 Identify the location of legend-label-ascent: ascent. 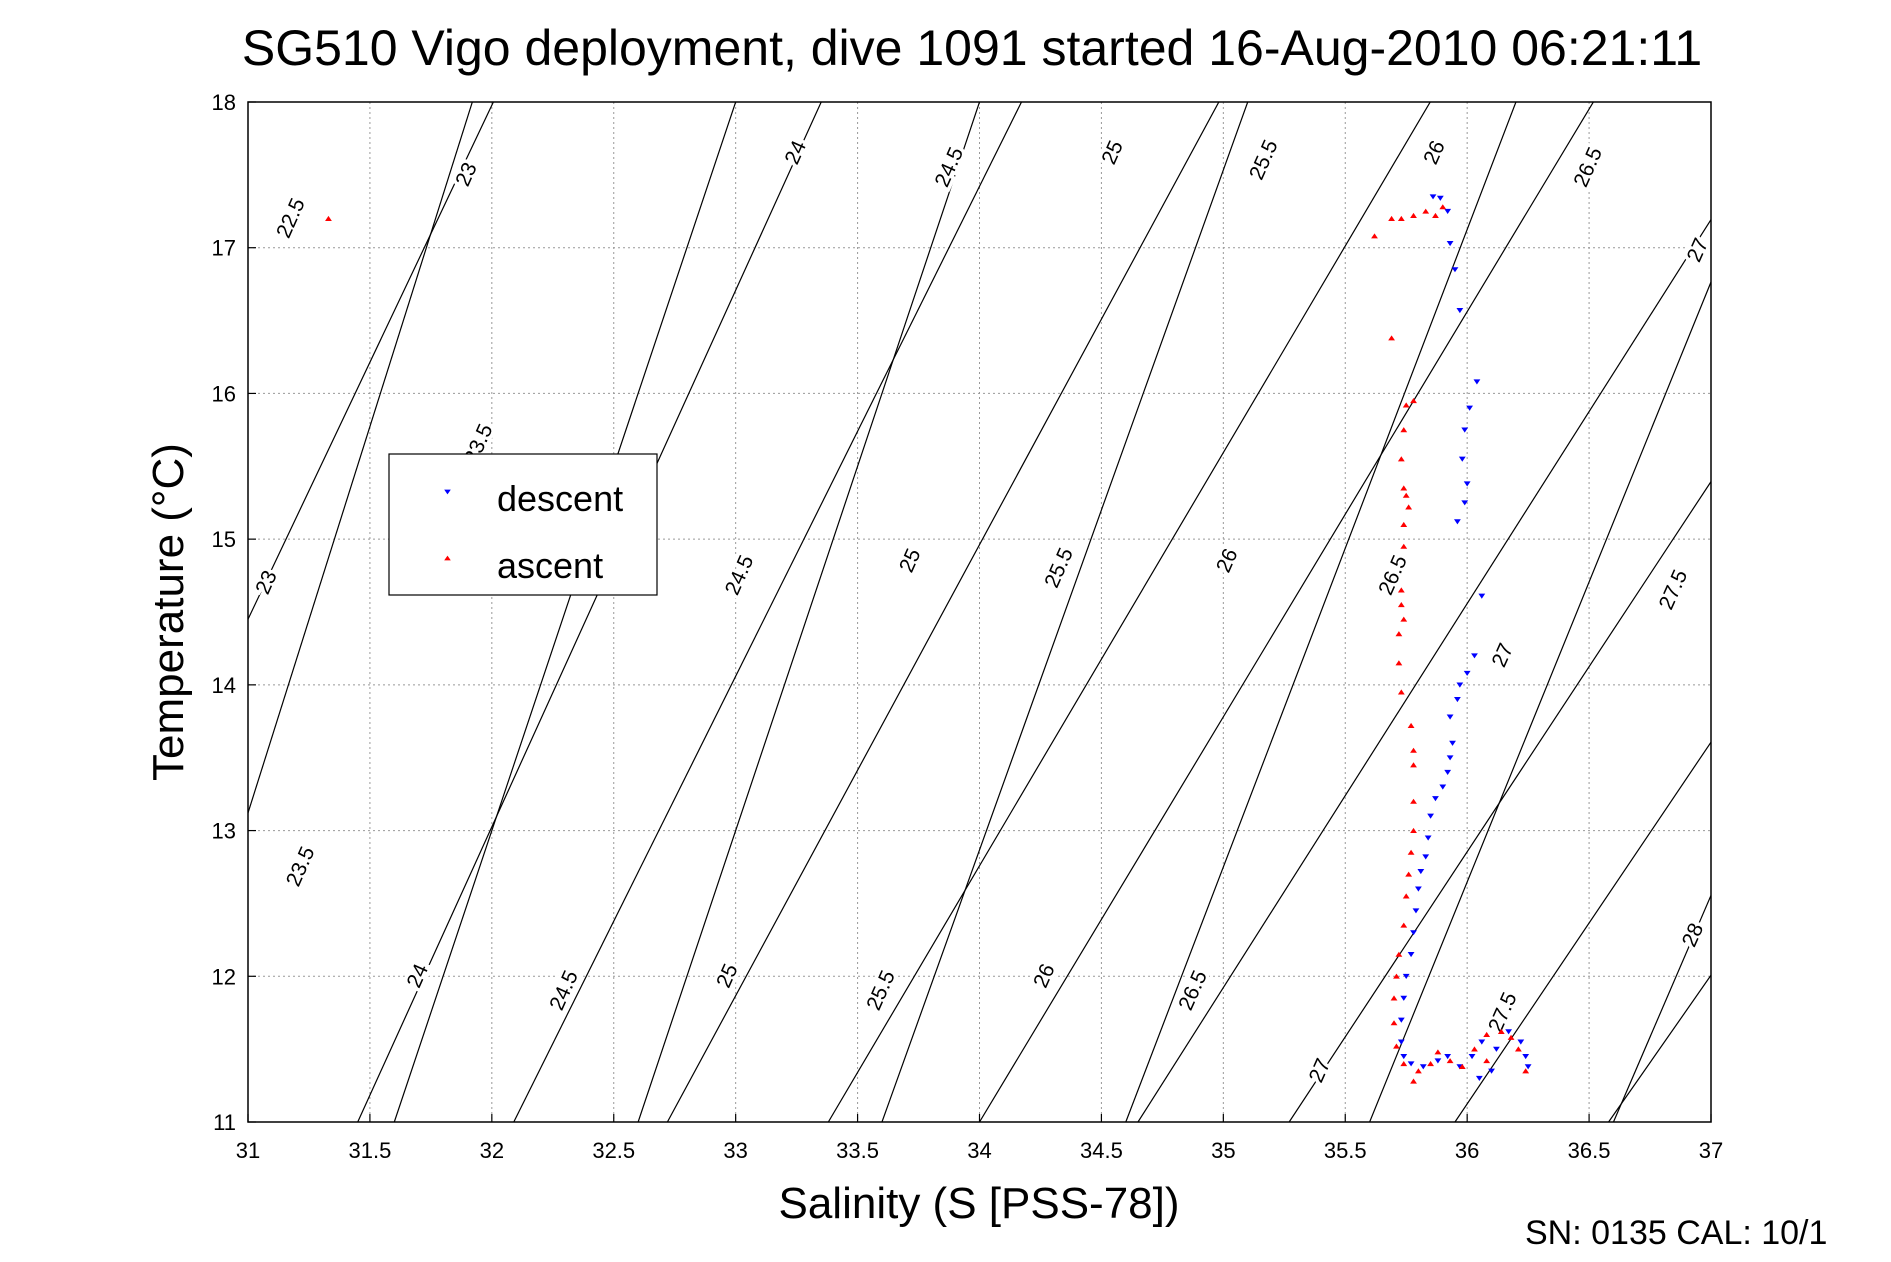
(550, 565).